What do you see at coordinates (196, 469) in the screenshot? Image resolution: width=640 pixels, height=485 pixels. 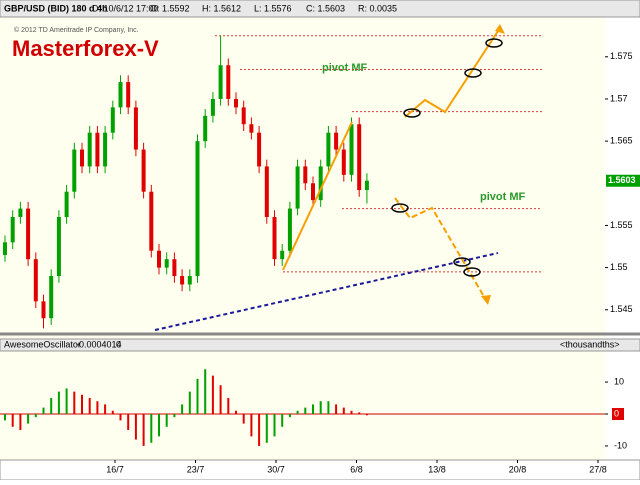 I see `x-tick-label: 23/7` at bounding box center [196, 469].